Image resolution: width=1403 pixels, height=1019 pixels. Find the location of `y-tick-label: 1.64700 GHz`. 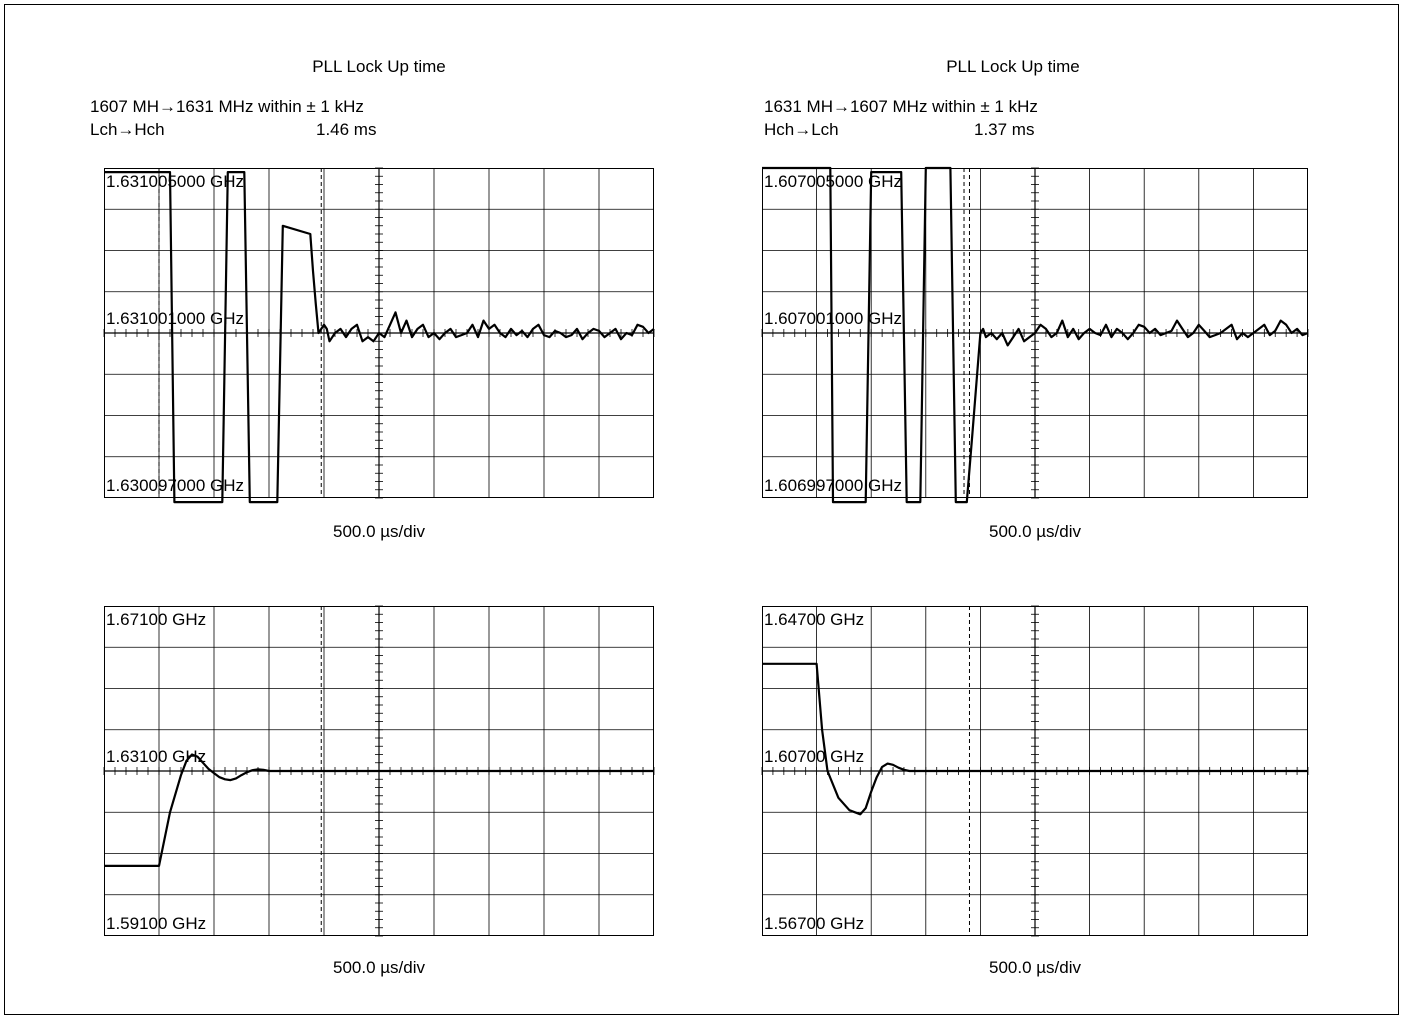

y-tick-label: 1.64700 GHz is located at coordinates (814, 619).